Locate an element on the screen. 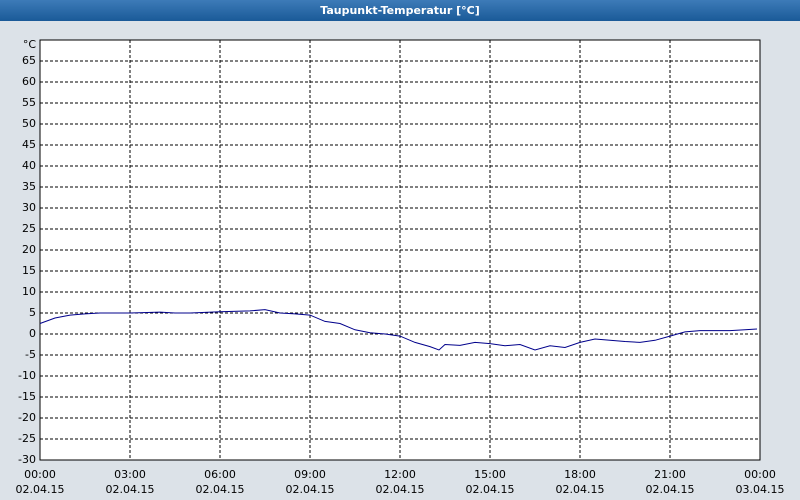  y-tick-label: 60 is located at coordinates (29, 81).